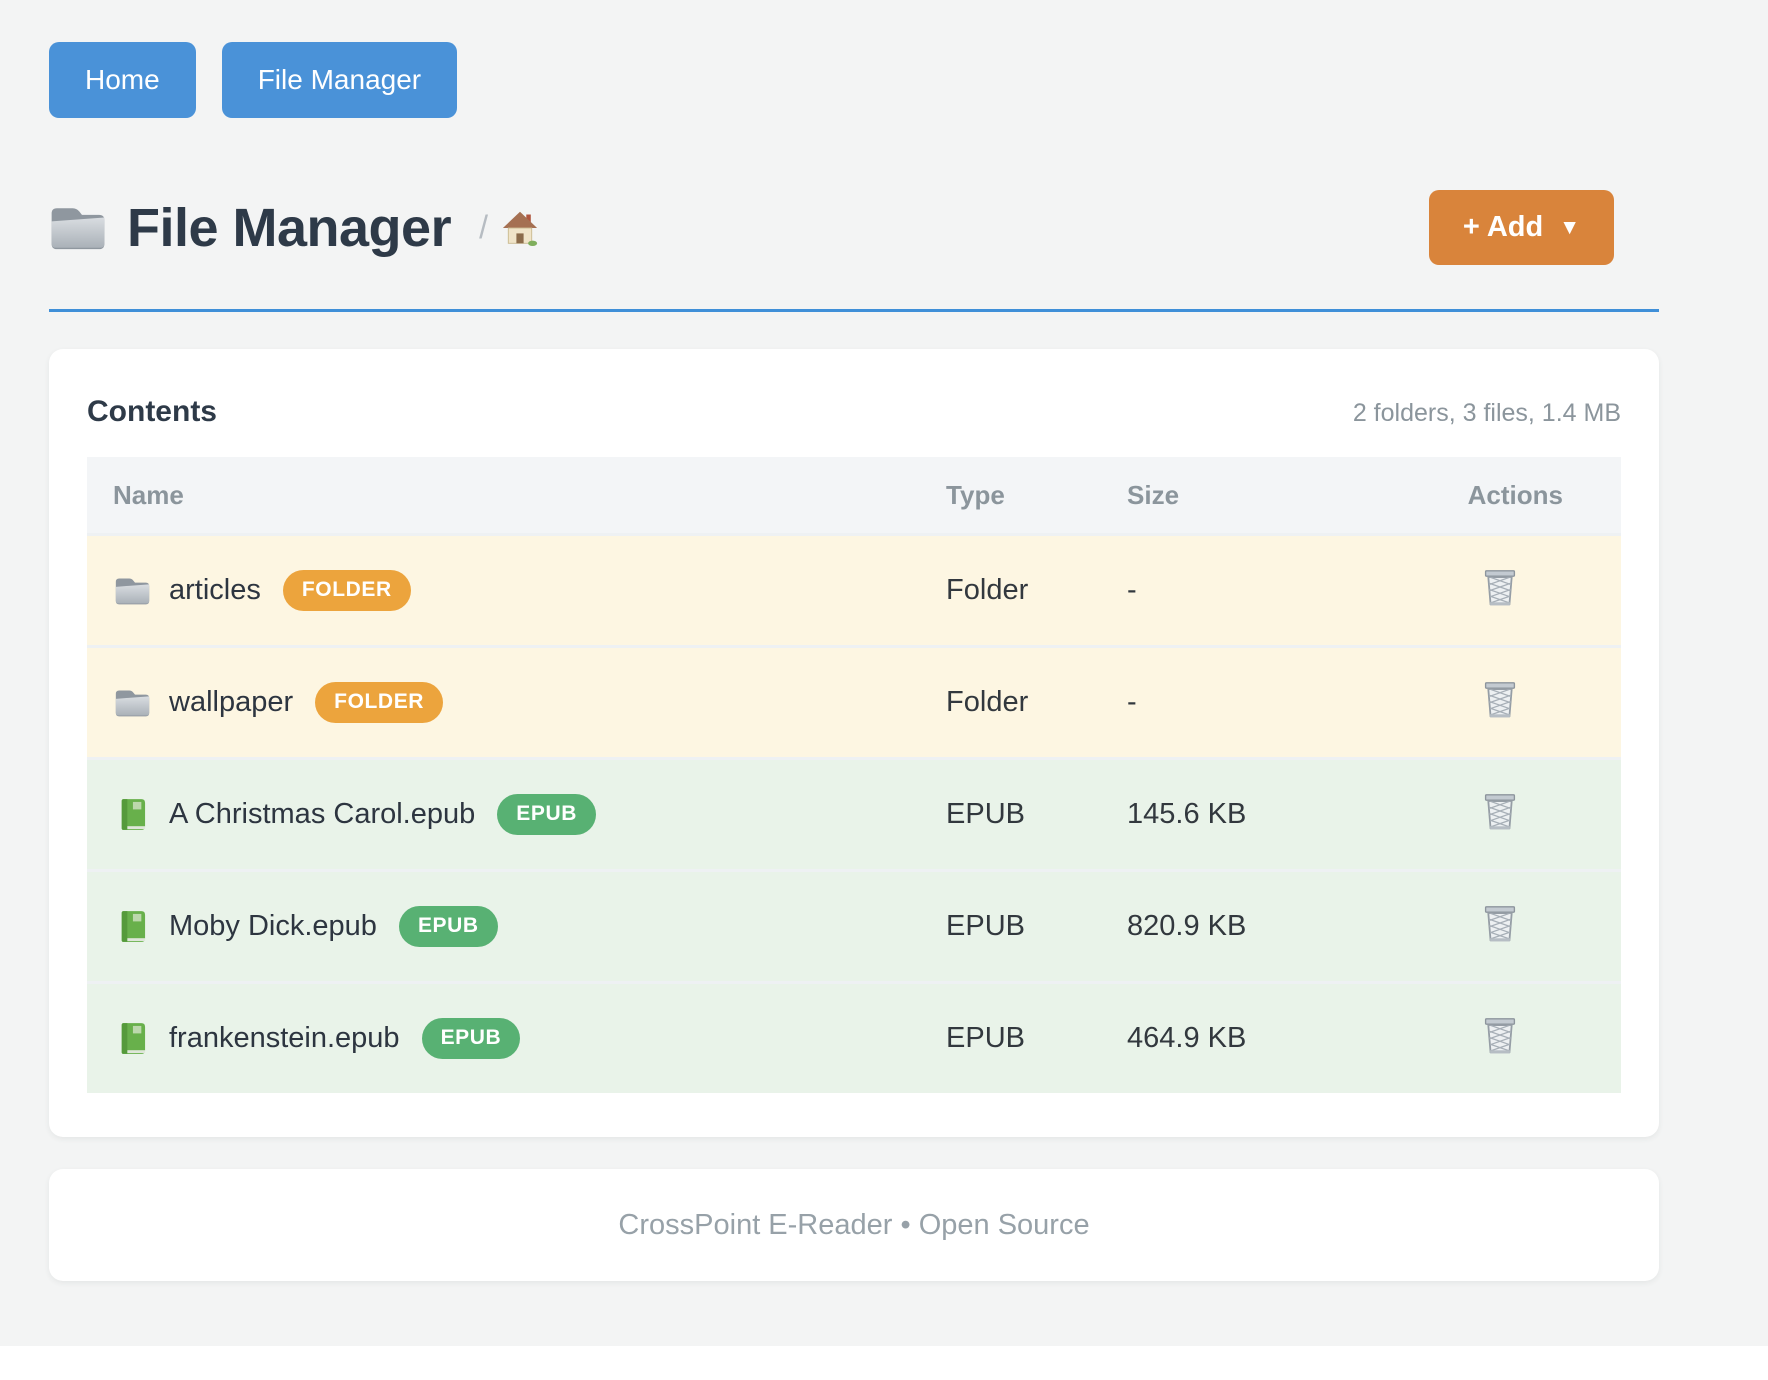 The image size is (1768, 1380). I want to click on table-header-row: Name Type Size Actions, so click(854, 495).